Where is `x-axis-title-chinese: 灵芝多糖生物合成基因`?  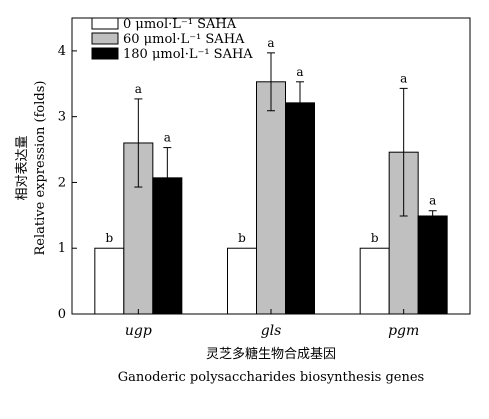 x-axis-title-chinese: 灵芝多糖生物合成基因 is located at coordinates (271, 354).